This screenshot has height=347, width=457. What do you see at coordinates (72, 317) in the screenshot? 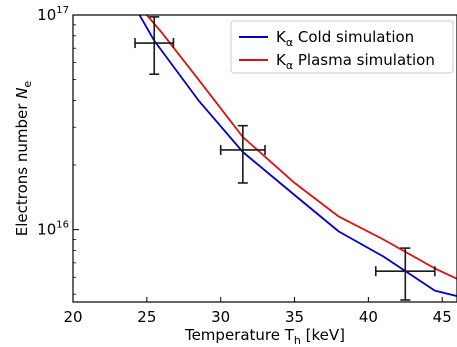
I see `x-tick-label: 20` at bounding box center [72, 317].